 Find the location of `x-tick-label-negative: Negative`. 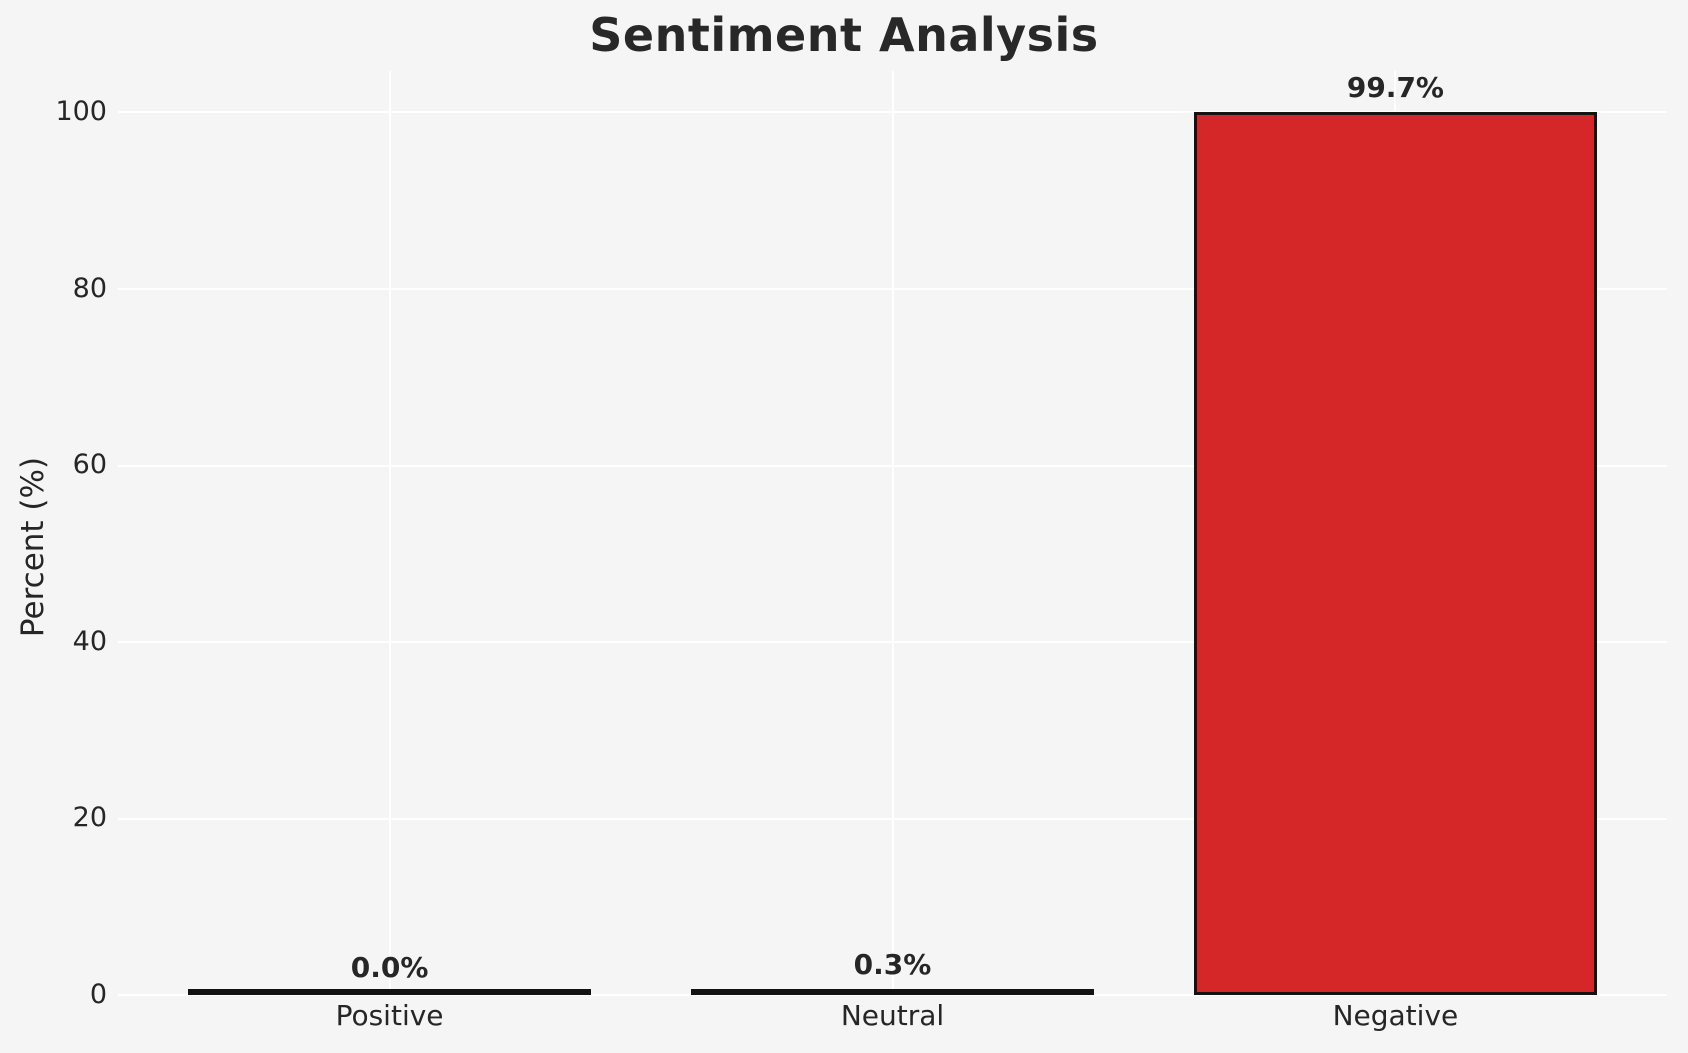

x-tick-label-negative: Negative is located at coordinates (1395, 1015).